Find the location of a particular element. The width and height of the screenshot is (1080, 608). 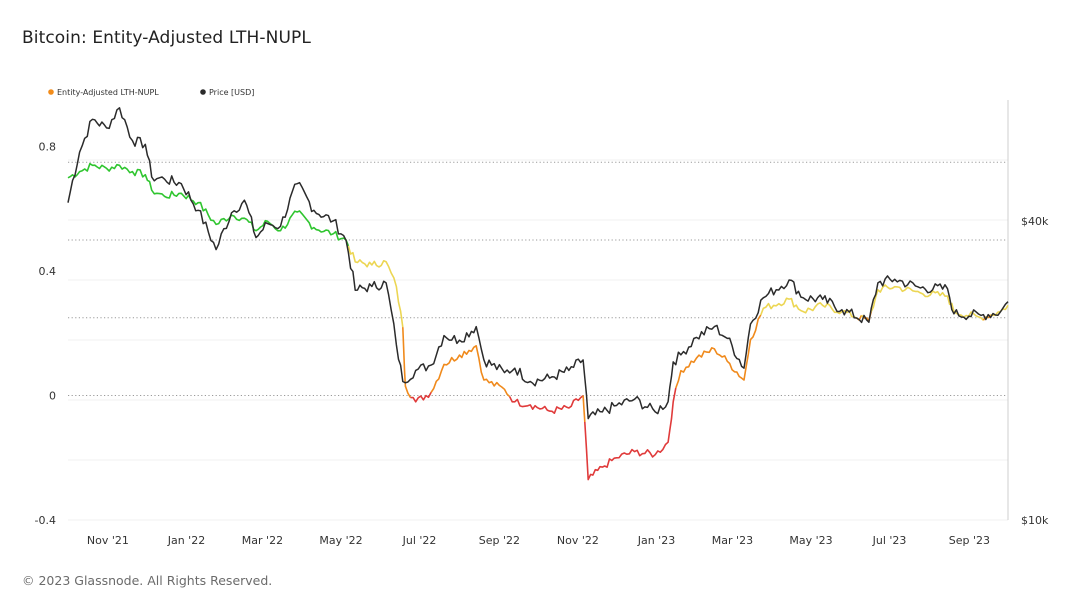

x-tick-label: Mar '22 is located at coordinates (262, 540).